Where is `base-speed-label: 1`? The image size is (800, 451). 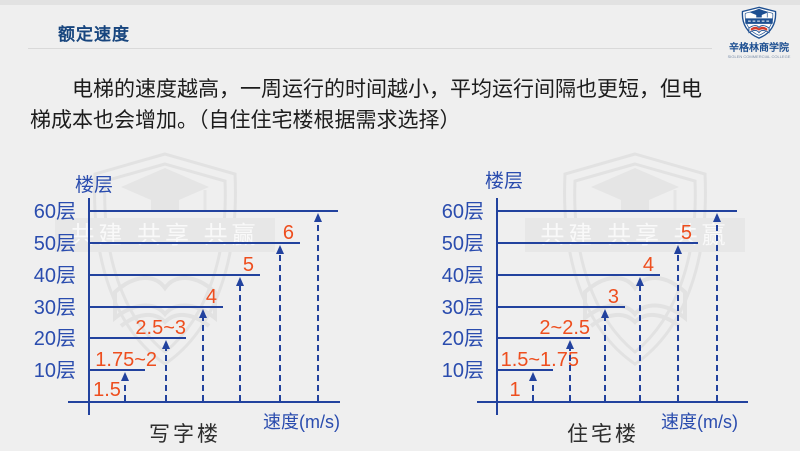 base-speed-label: 1 is located at coordinates (514, 390).